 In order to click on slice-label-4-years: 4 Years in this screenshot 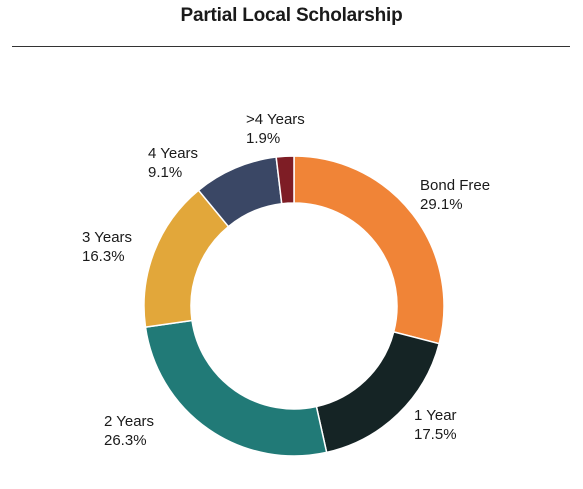, I will do `click(173, 153)`.